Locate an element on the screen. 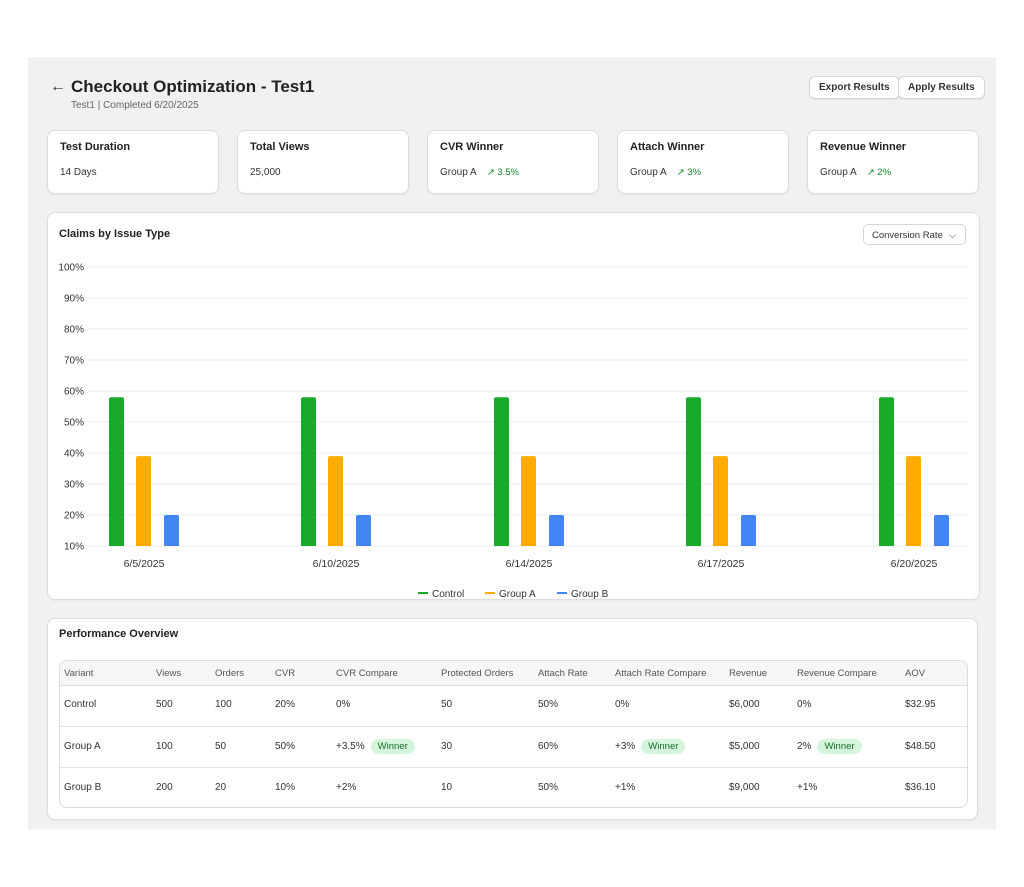 The image size is (1024, 887). export-results-button: Export Results is located at coordinates (854, 87).